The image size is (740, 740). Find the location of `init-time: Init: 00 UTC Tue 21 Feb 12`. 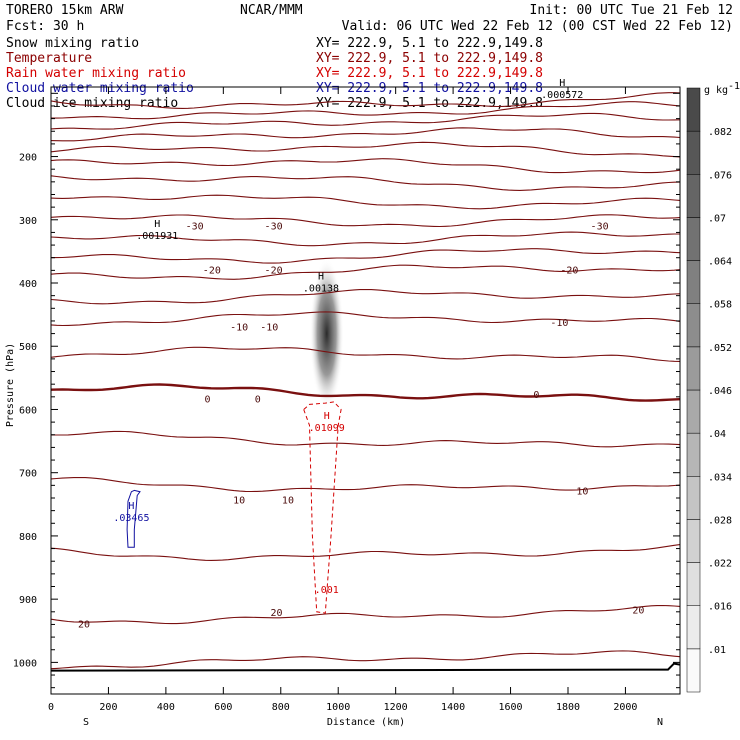

init-time: Init: 00 UTC Tue 21 Feb 12 is located at coordinates (632, 10).